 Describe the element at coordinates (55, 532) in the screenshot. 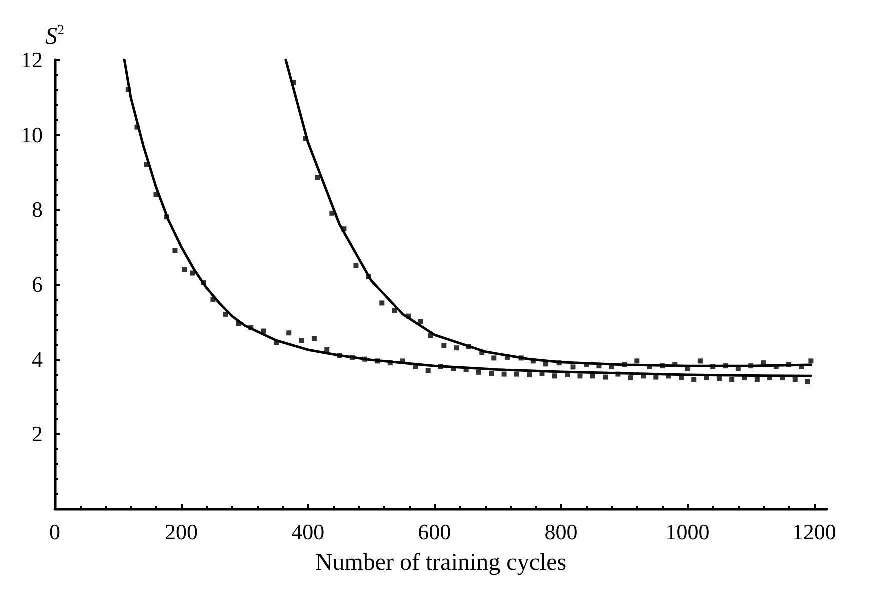

I see `x-tick-label: 0` at that location.